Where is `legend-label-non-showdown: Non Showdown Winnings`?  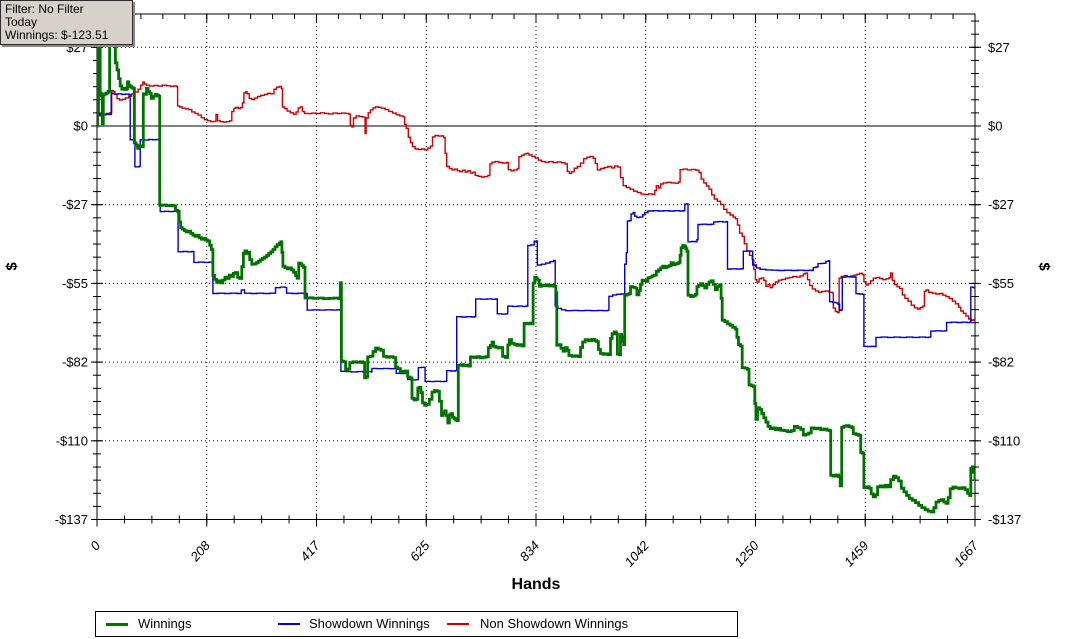
legend-label-non-showdown: Non Showdown Winnings is located at coordinates (554, 623).